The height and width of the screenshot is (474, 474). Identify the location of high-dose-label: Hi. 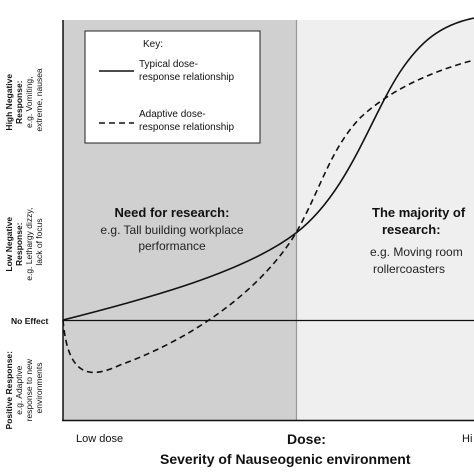
(467, 439).